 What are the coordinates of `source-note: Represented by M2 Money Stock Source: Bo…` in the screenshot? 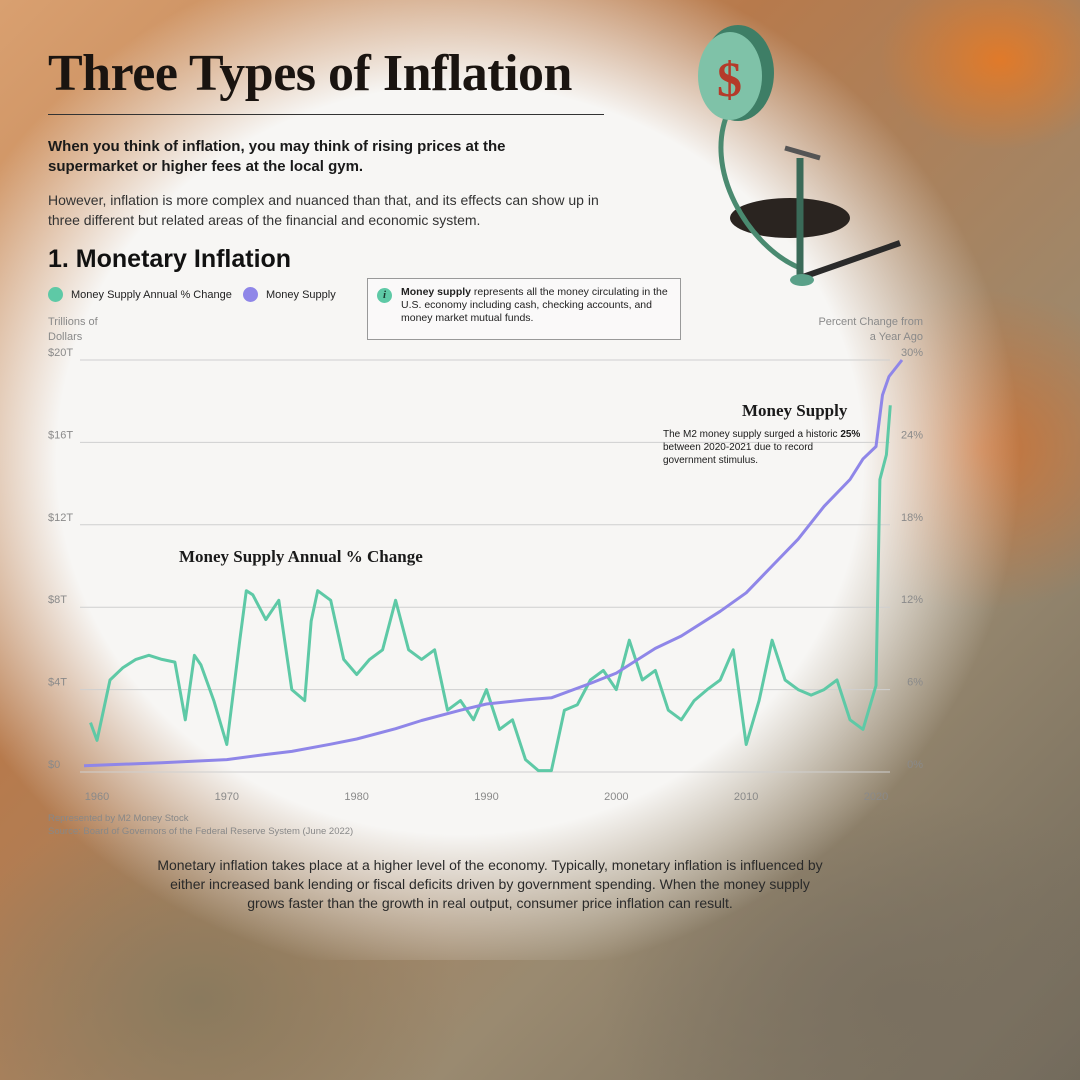 It's located at (200, 825).